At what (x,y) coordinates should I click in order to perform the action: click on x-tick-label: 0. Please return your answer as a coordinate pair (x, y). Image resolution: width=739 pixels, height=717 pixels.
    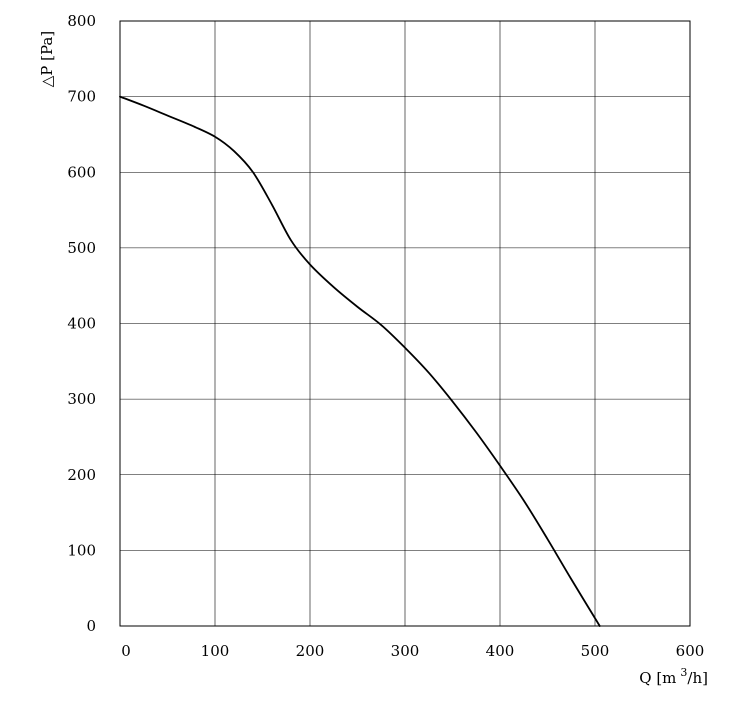
    Looking at the image, I should click on (126, 651).